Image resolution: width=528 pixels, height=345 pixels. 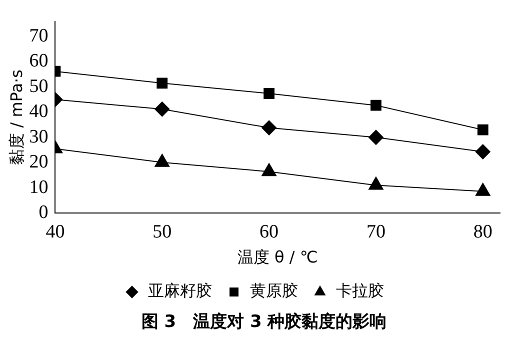 What do you see at coordinates (360, 290) in the screenshot?
I see `legend-label: 卡拉胶` at bounding box center [360, 290].